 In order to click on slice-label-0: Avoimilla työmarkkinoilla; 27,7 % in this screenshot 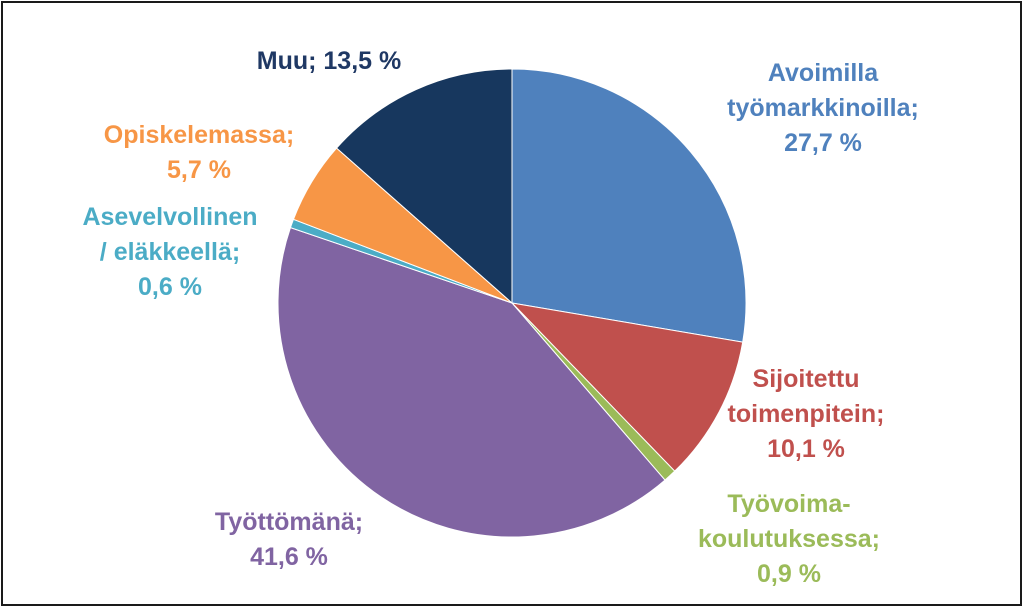, I will do `click(823, 108)`.